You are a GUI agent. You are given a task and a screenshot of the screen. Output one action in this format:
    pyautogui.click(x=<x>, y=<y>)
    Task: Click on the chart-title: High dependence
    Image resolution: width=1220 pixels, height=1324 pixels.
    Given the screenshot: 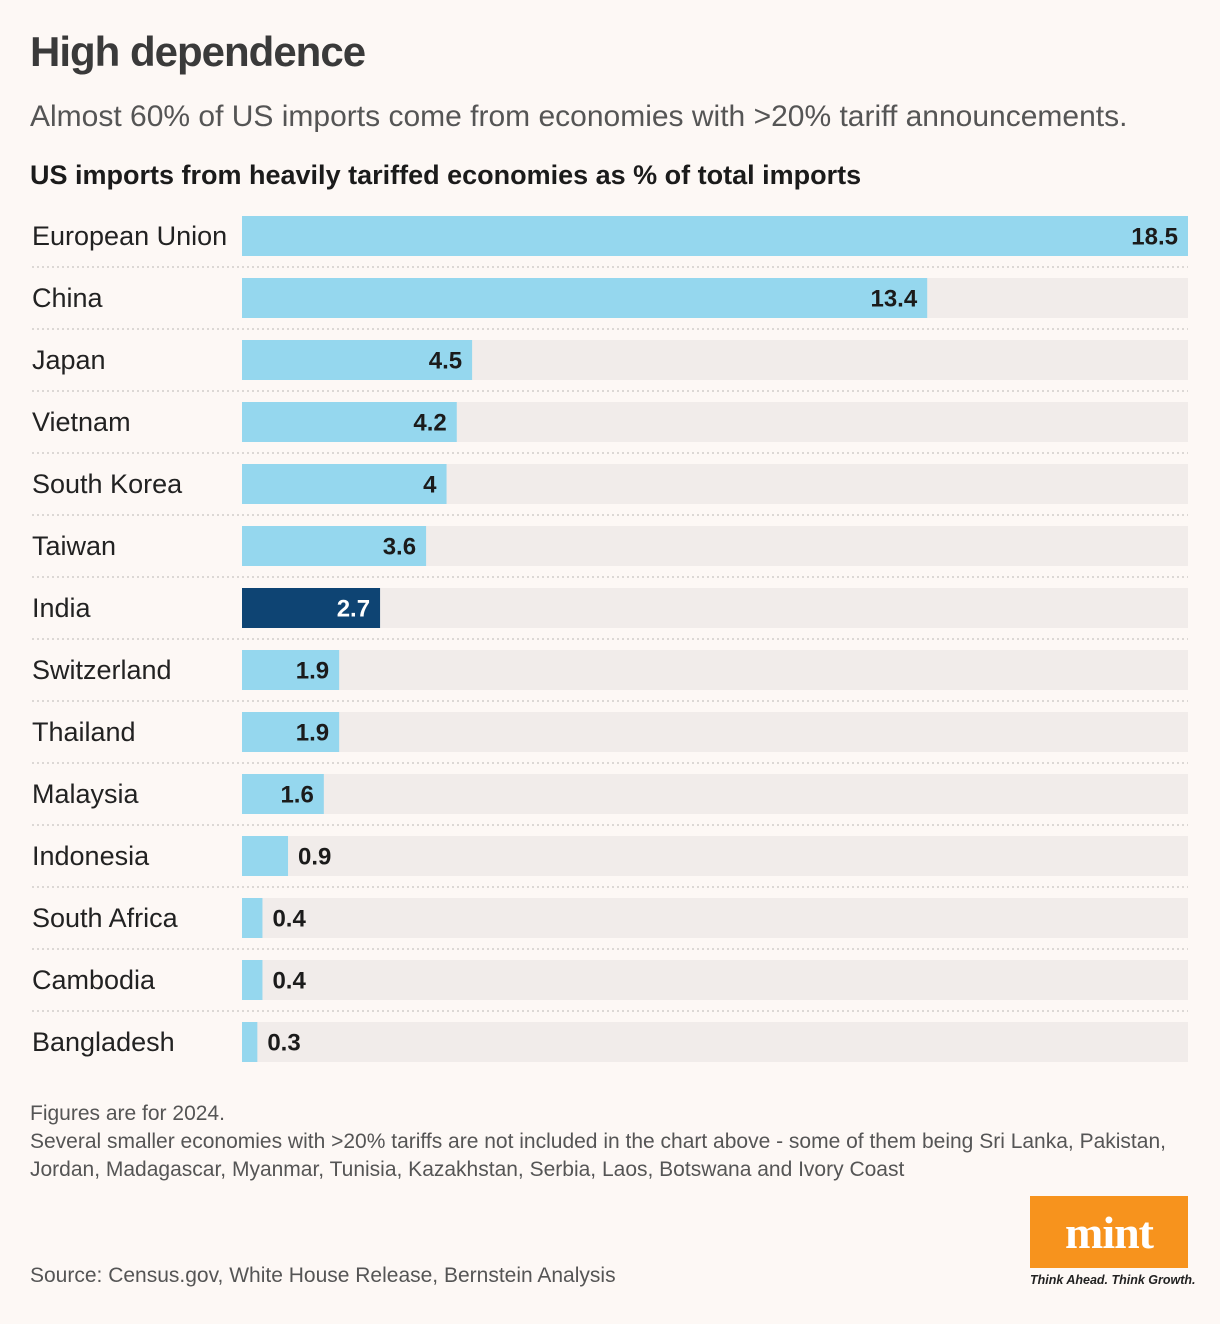 What is the action you would take?
    pyautogui.click(x=198, y=51)
    